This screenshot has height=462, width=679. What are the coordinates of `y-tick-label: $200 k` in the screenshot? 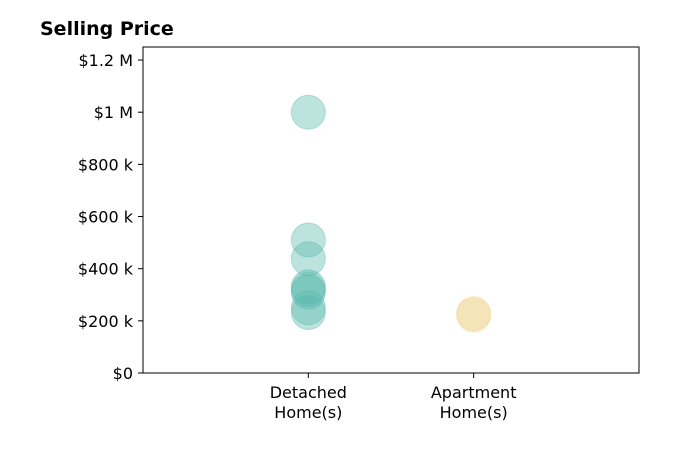 It's located at (106, 321).